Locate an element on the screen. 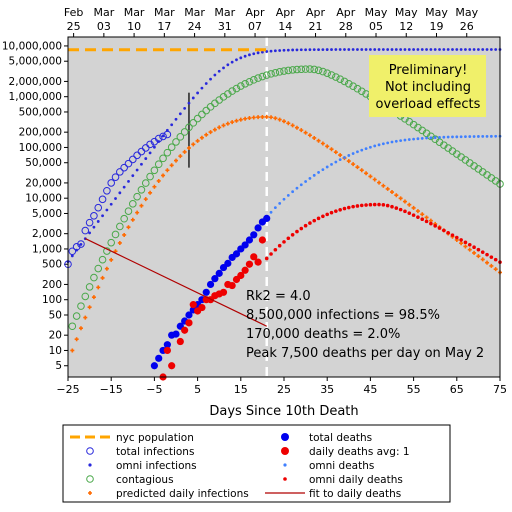 This screenshot has width=512, height=512. top-tick-day: 12 is located at coordinates (406, 26).